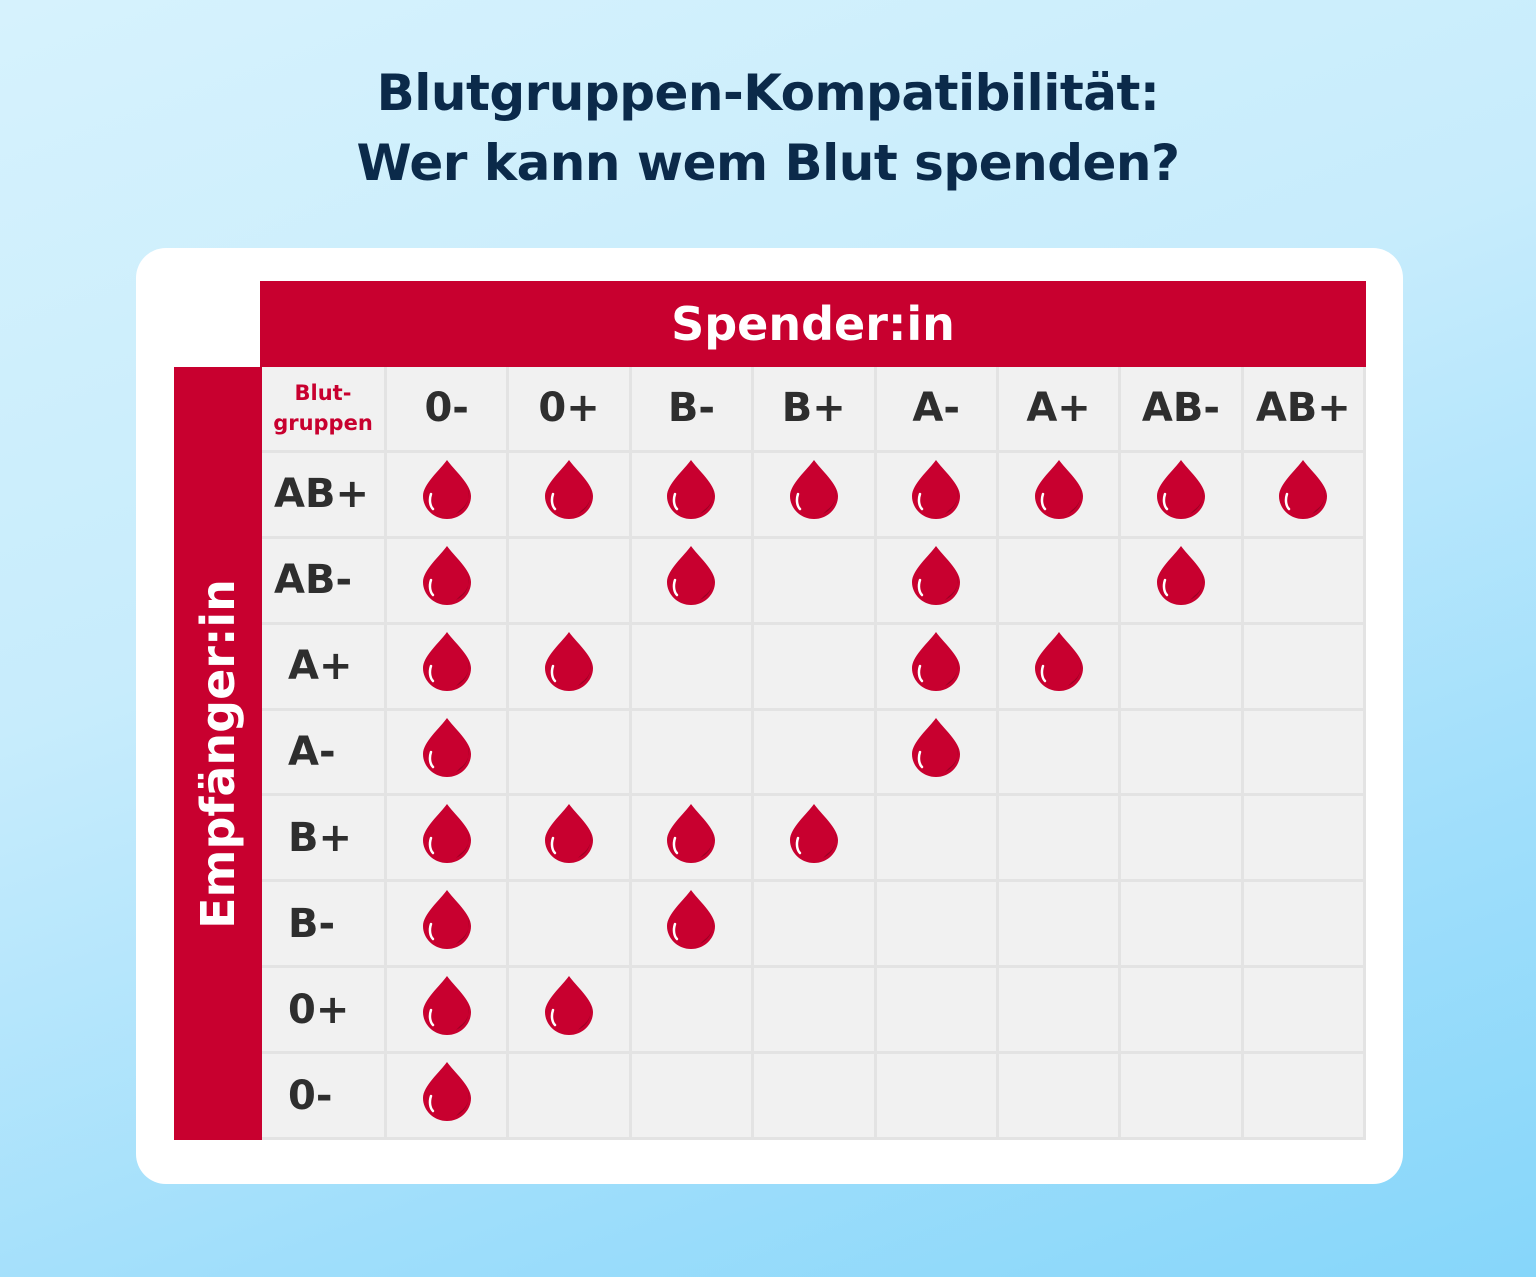  What do you see at coordinates (936, 408) in the screenshot?
I see `donor-column-header: A-` at bounding box center [936, 408].